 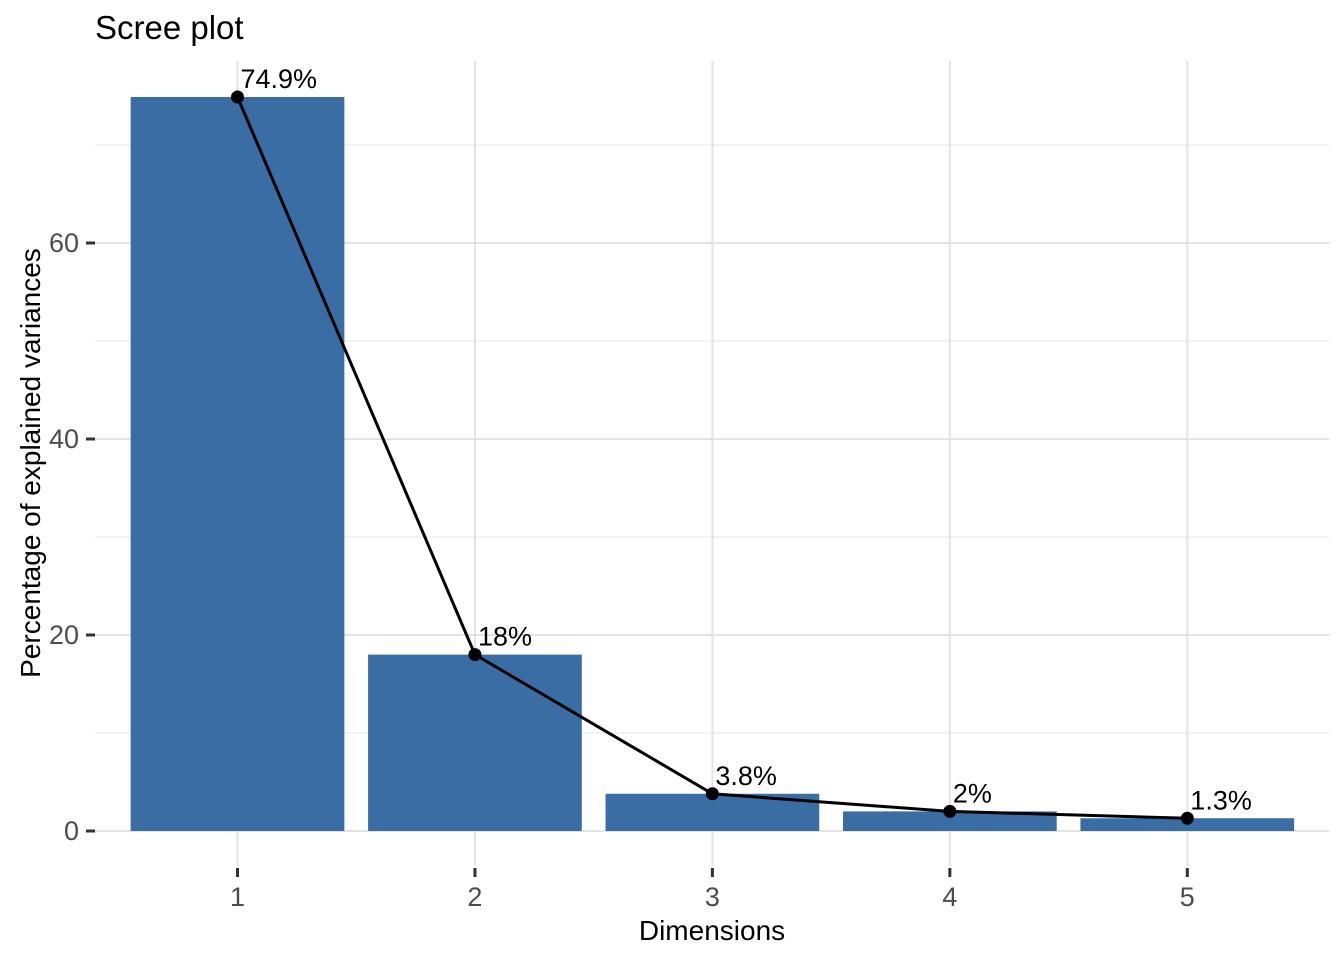 I want to click on x-tick-label-3: 3, so click(x=712, y=897).